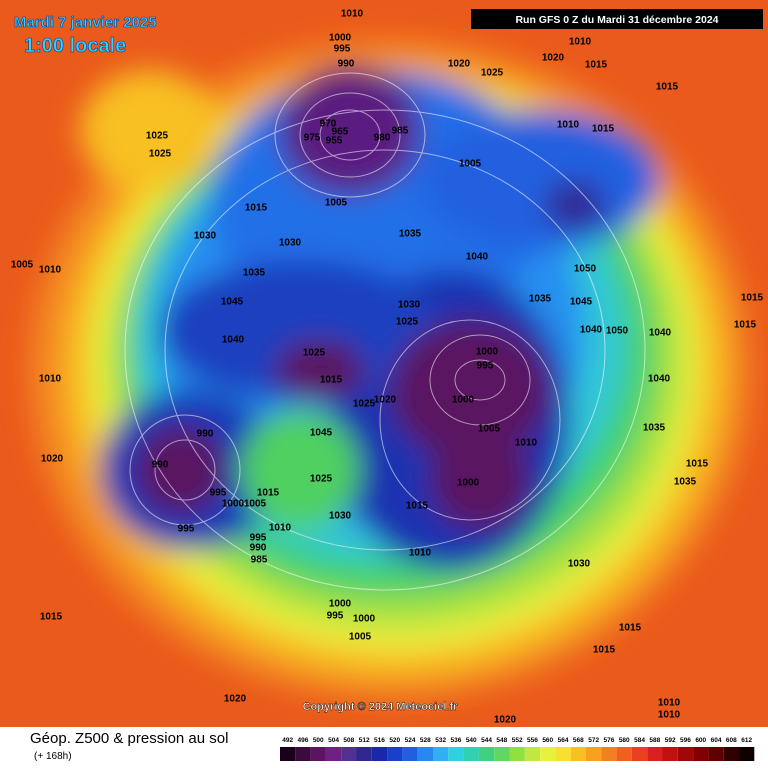 The width and height of the screenshot is (768, 768). I want to click on legend-tick-label: 496, so click(303, 740).